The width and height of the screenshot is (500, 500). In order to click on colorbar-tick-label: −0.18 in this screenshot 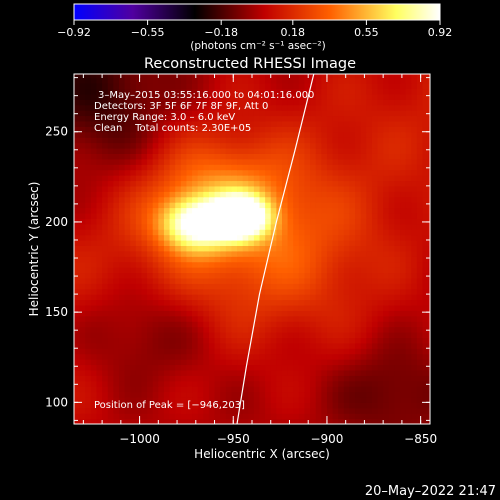, I will do `click(221, 32)`.